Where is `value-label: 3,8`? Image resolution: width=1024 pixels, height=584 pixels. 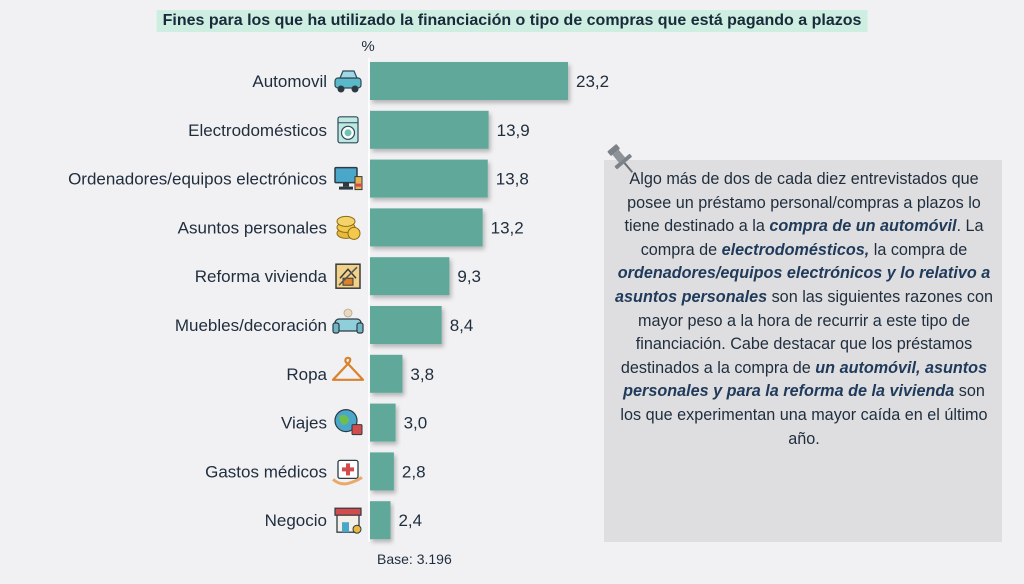
value-label: 3,8 is located at coordinates (422, 374).